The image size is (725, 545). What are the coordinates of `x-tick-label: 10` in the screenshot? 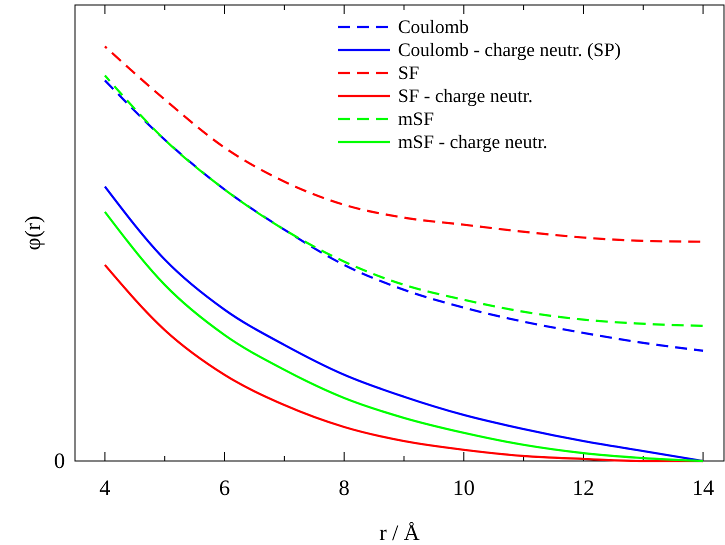 It's located at (463, 487).